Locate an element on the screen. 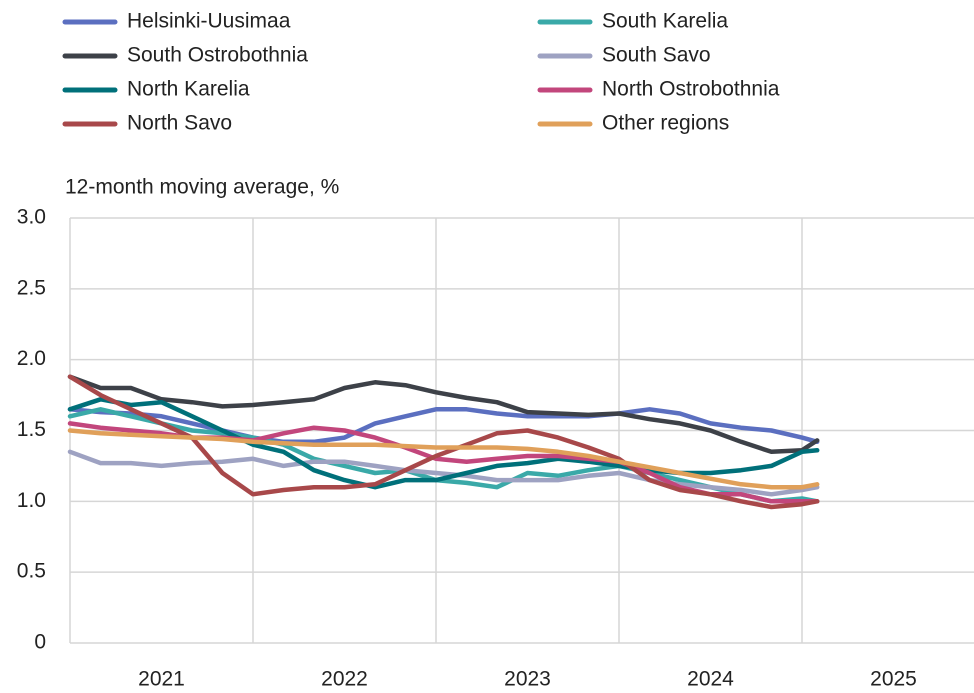  y-tick-label: 3.0 is located at coordinates (31, 217).